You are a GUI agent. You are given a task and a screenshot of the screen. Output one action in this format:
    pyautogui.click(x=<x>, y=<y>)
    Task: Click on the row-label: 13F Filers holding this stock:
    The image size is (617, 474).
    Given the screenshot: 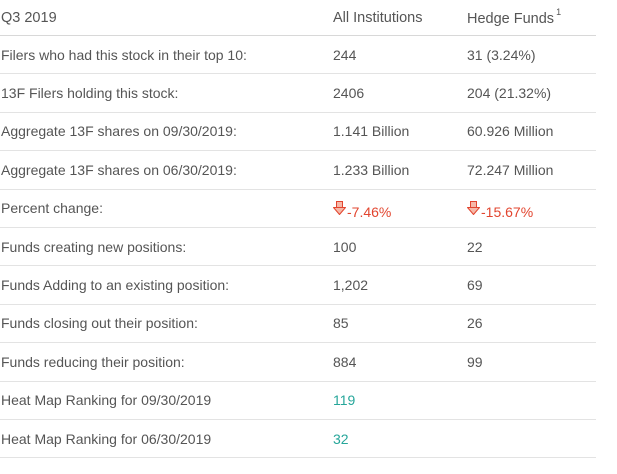 What is the action you would take?
    pyautogui.click(x=90, y=93)
    